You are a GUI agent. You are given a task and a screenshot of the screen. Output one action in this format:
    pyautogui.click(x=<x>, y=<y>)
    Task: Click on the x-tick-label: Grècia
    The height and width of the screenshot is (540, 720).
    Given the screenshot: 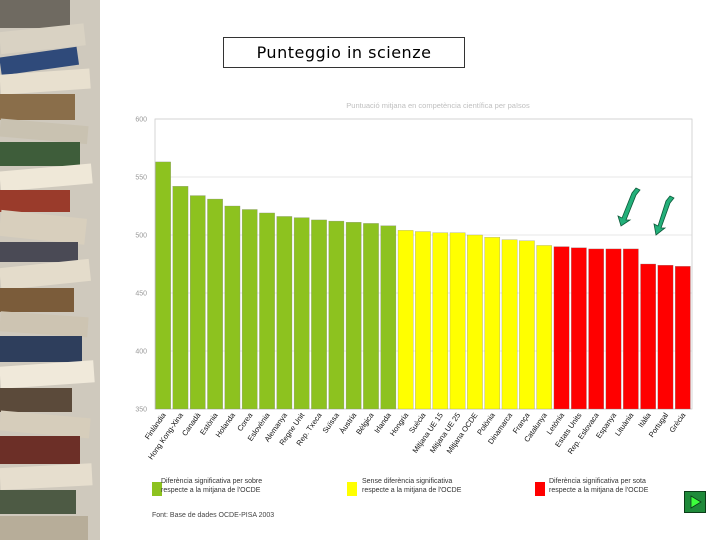 What is the action you would take?
    pyautogui.click(x=677, y=422)
    